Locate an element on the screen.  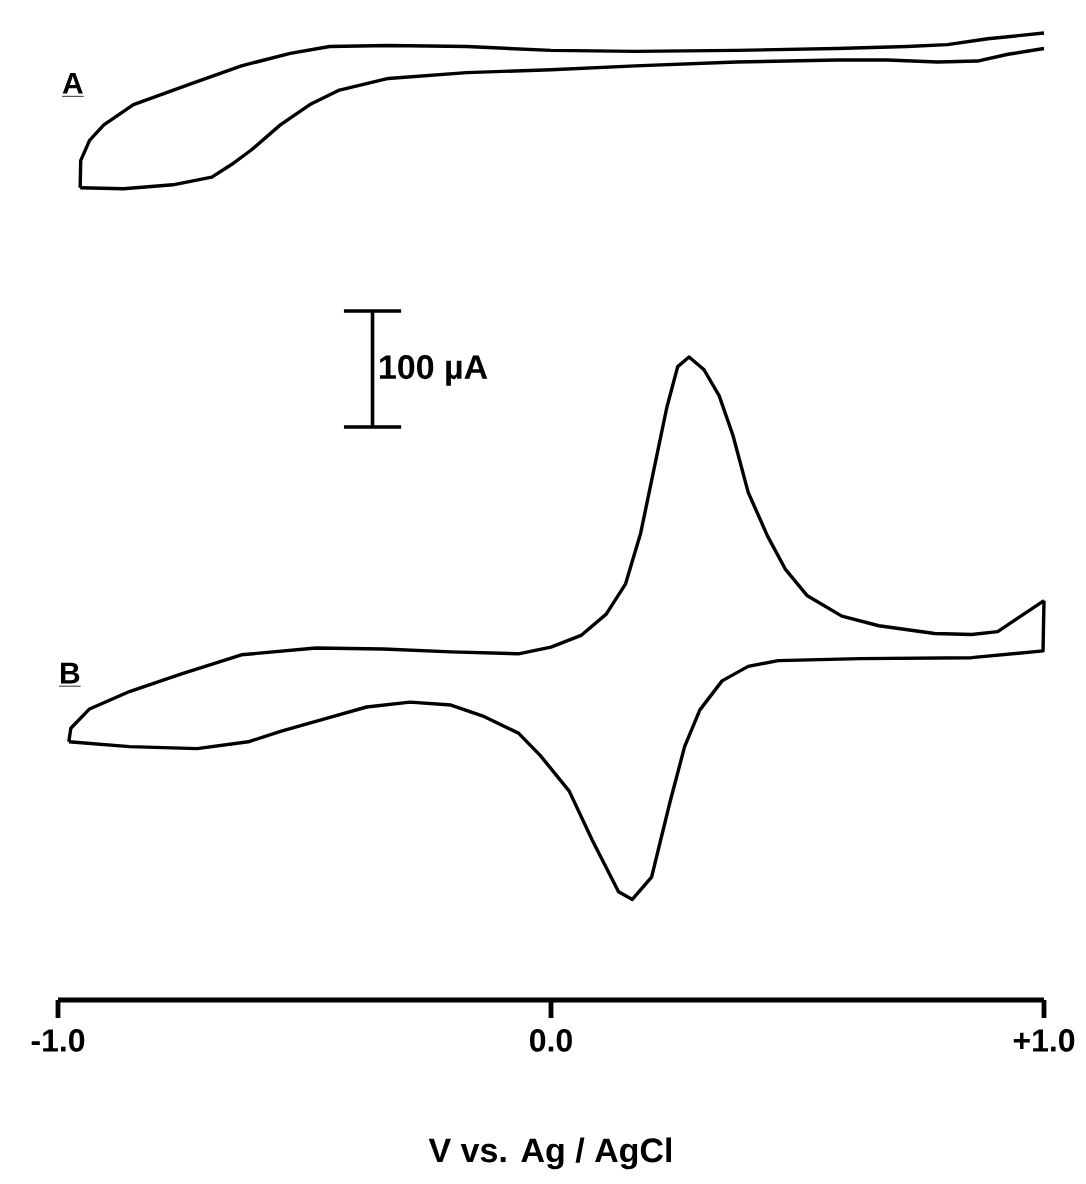
annotation: B is located at coordinates (70, 673).